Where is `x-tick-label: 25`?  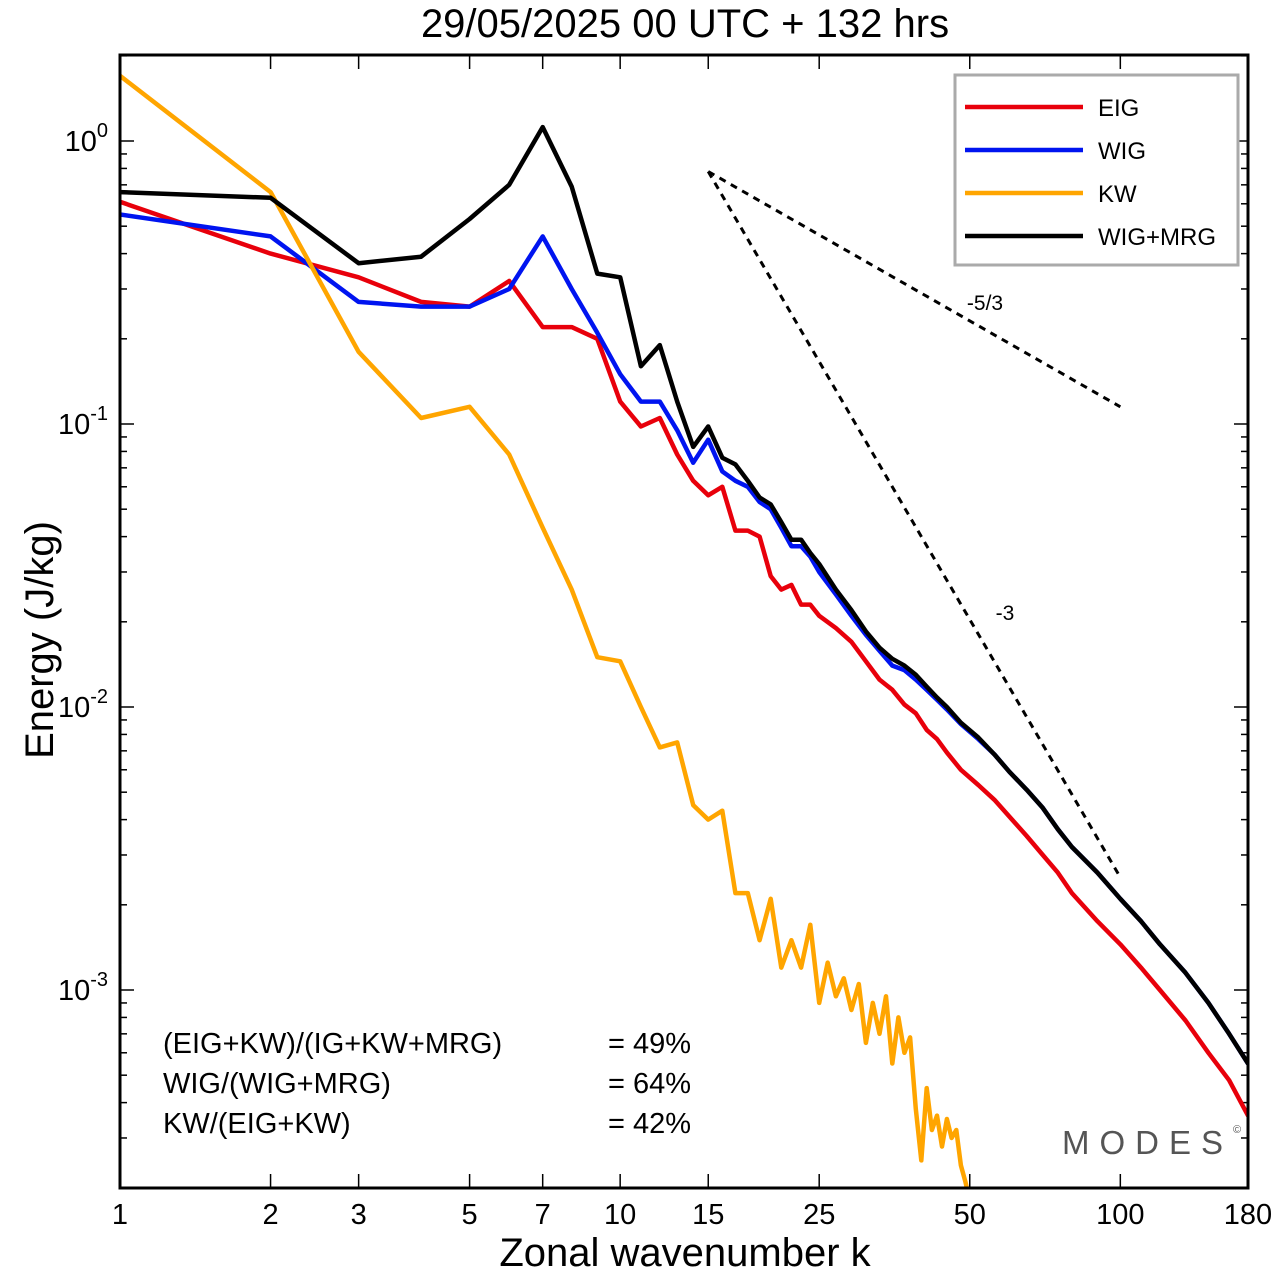
x-tick-label: 25 is located at coordinates (819, 1215).